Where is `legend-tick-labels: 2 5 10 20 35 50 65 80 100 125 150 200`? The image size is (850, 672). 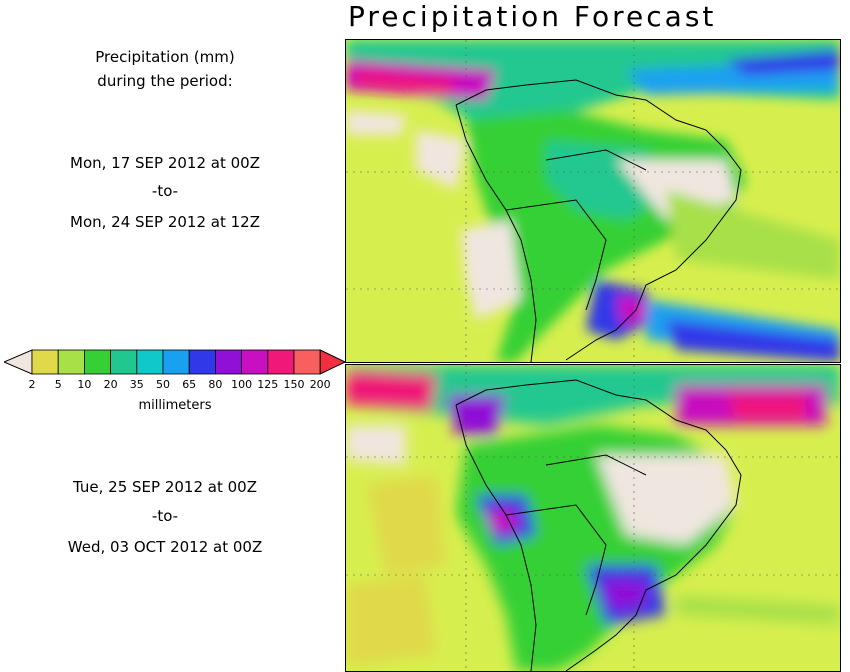
legend-tick-labels: 2 5 10 20 35 50 65 80 100 125 150 200 is located at coordinates (170, 386).